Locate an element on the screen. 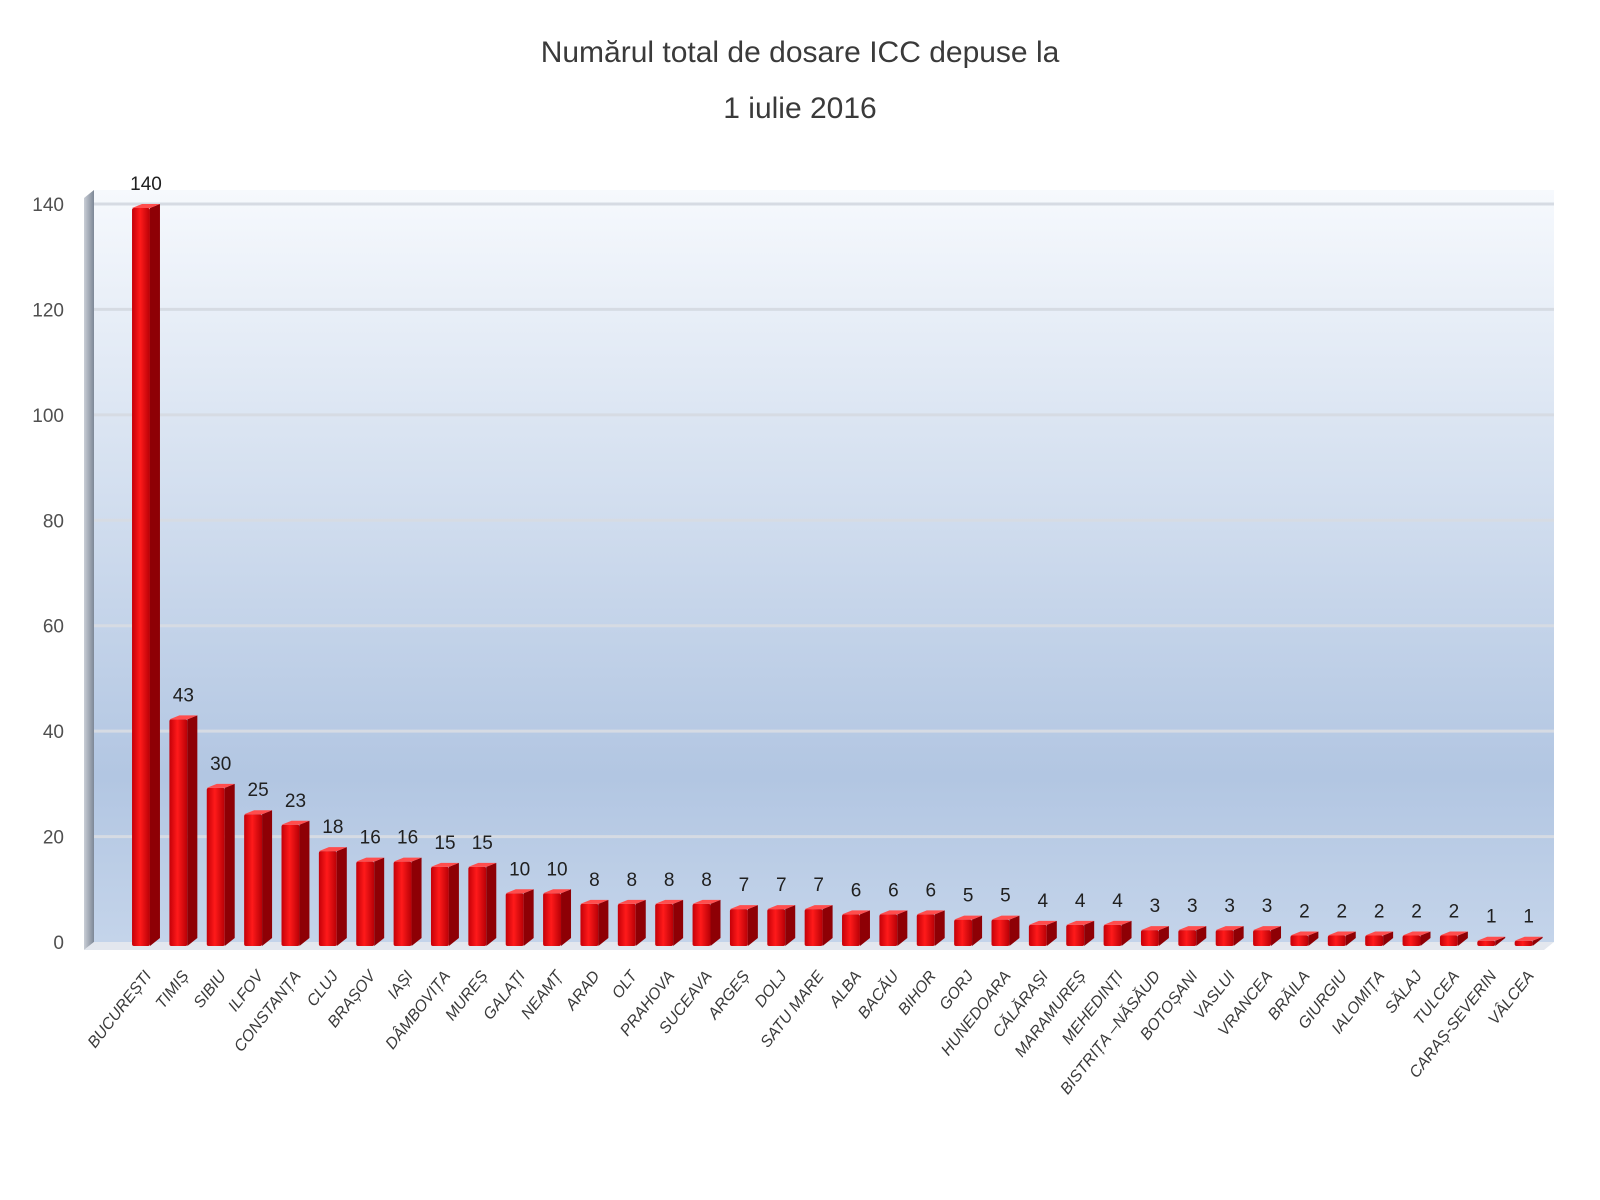  x-tick-label: BIHOR is located at coordinates (917, 993).